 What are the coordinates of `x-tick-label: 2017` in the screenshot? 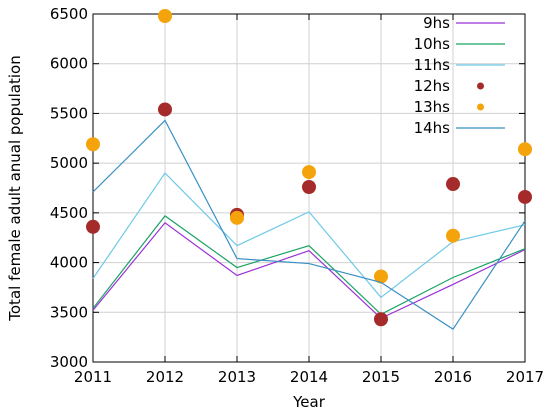 It's located at (525, 377).